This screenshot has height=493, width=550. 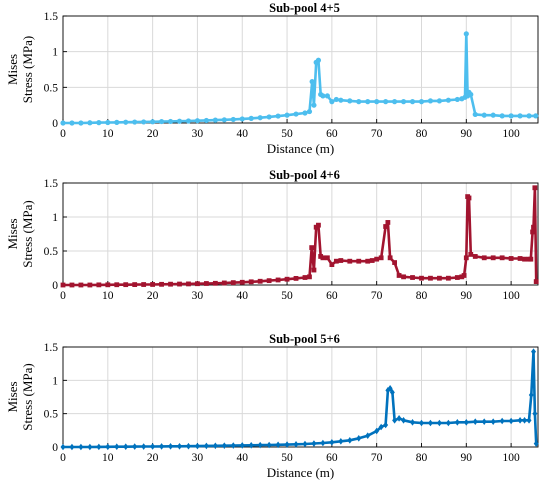 I want to click on x-tick-label: 70, so click(x=377, y=296).